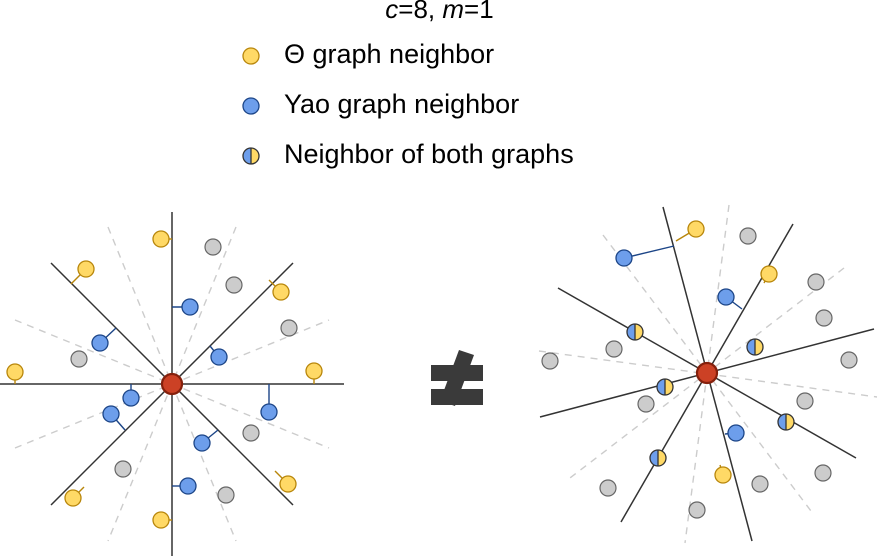 This screenshot has height=556, width=879. I want to click on left-yao-neighbors, so click(184, 396).